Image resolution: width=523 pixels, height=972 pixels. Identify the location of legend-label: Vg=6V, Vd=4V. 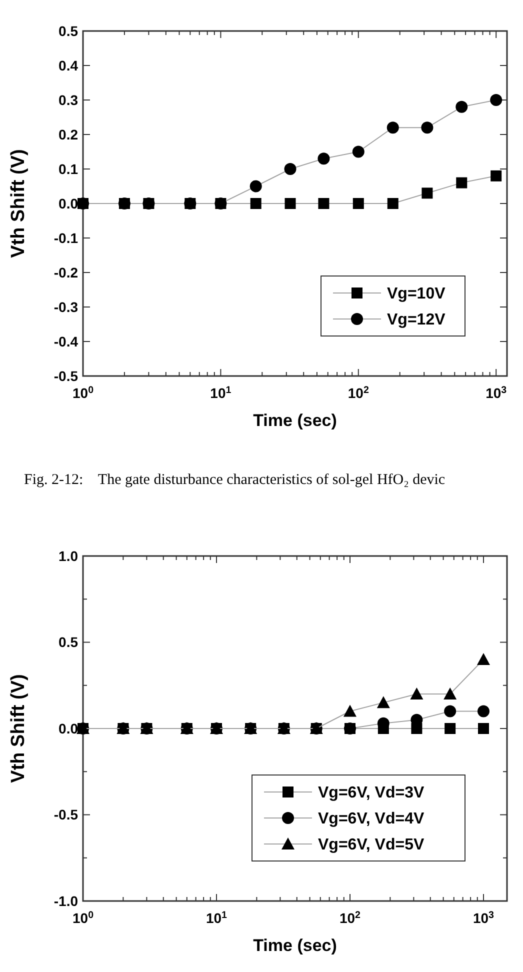
(371, 819).